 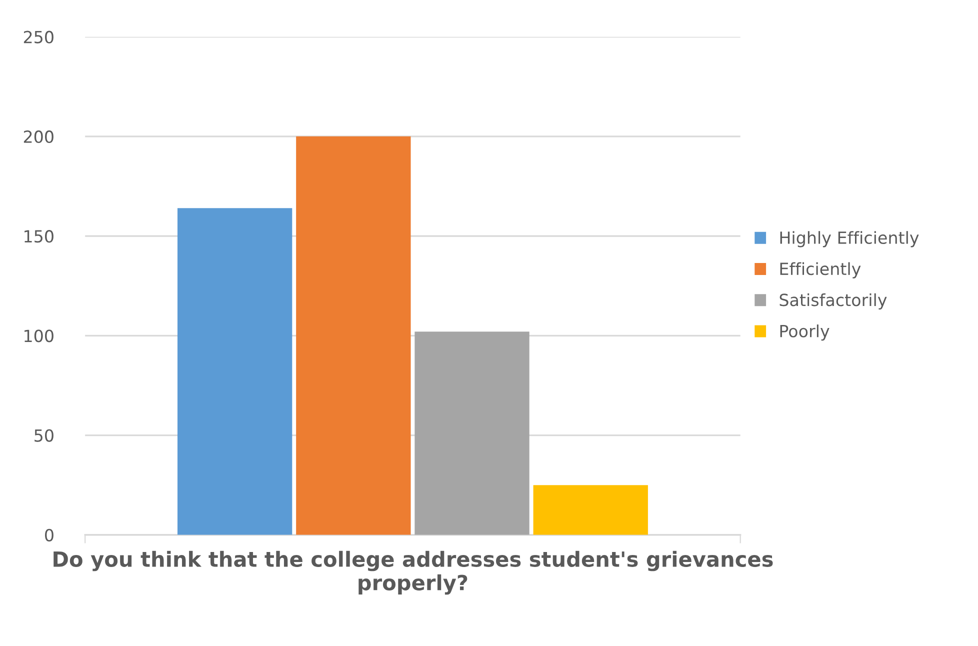 What do you see at coordinates (39, 37) in the screenshot?
I see `y-tick-label: 250` at bounding box center [39, 37].